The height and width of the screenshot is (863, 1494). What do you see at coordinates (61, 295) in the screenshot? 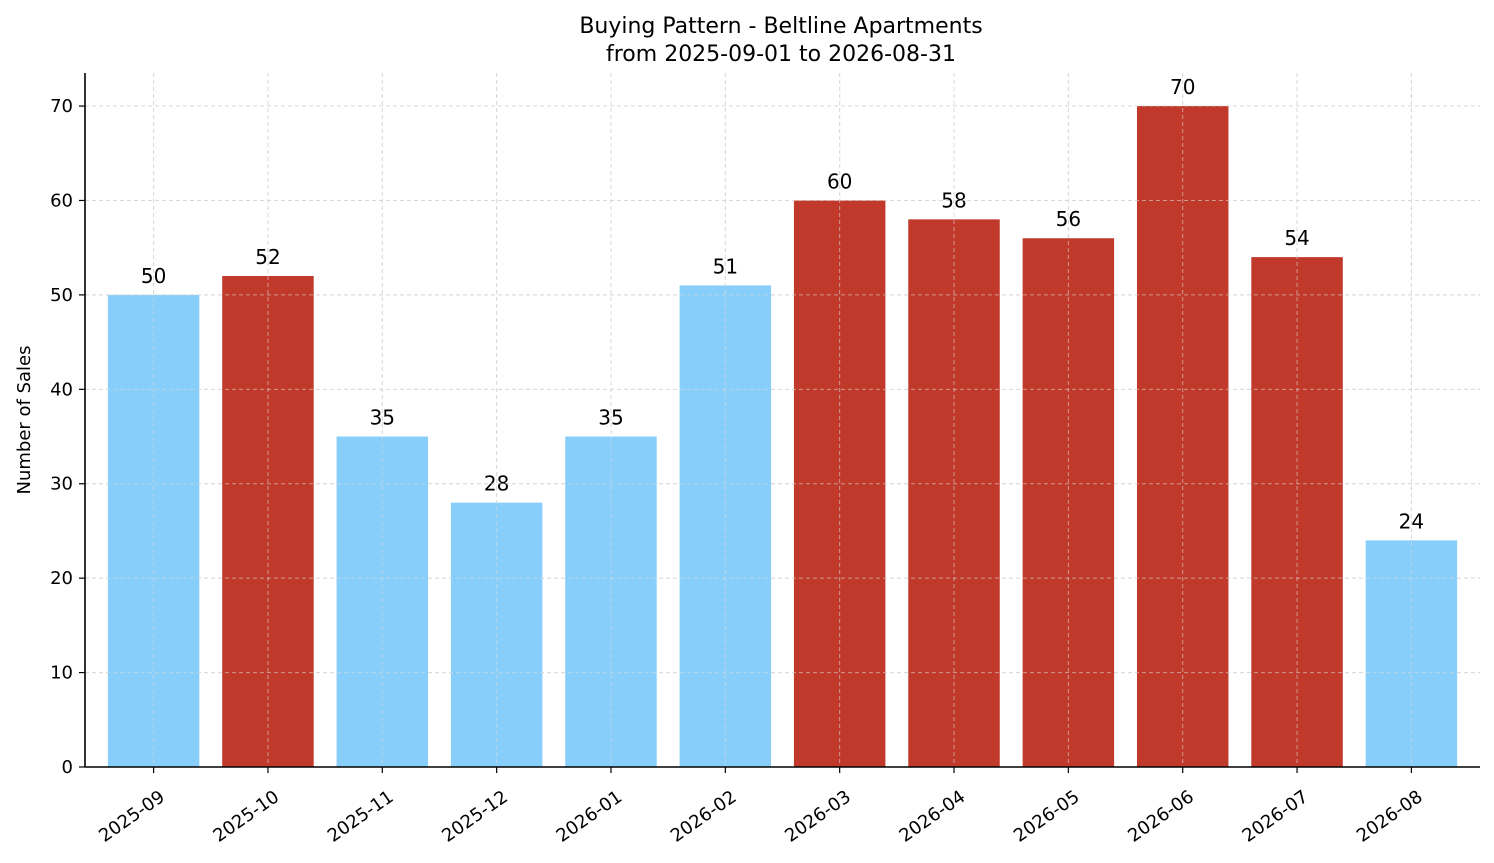
I see `y-tick-label: 50` at bounding box center [61, 295].